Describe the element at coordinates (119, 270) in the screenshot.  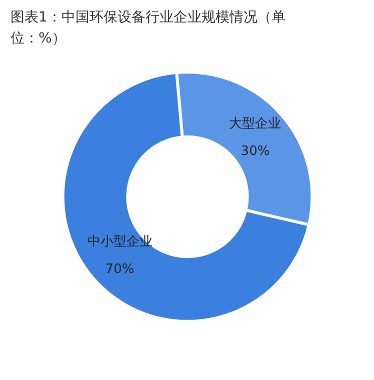
I see `data-label: 70%` at that location.